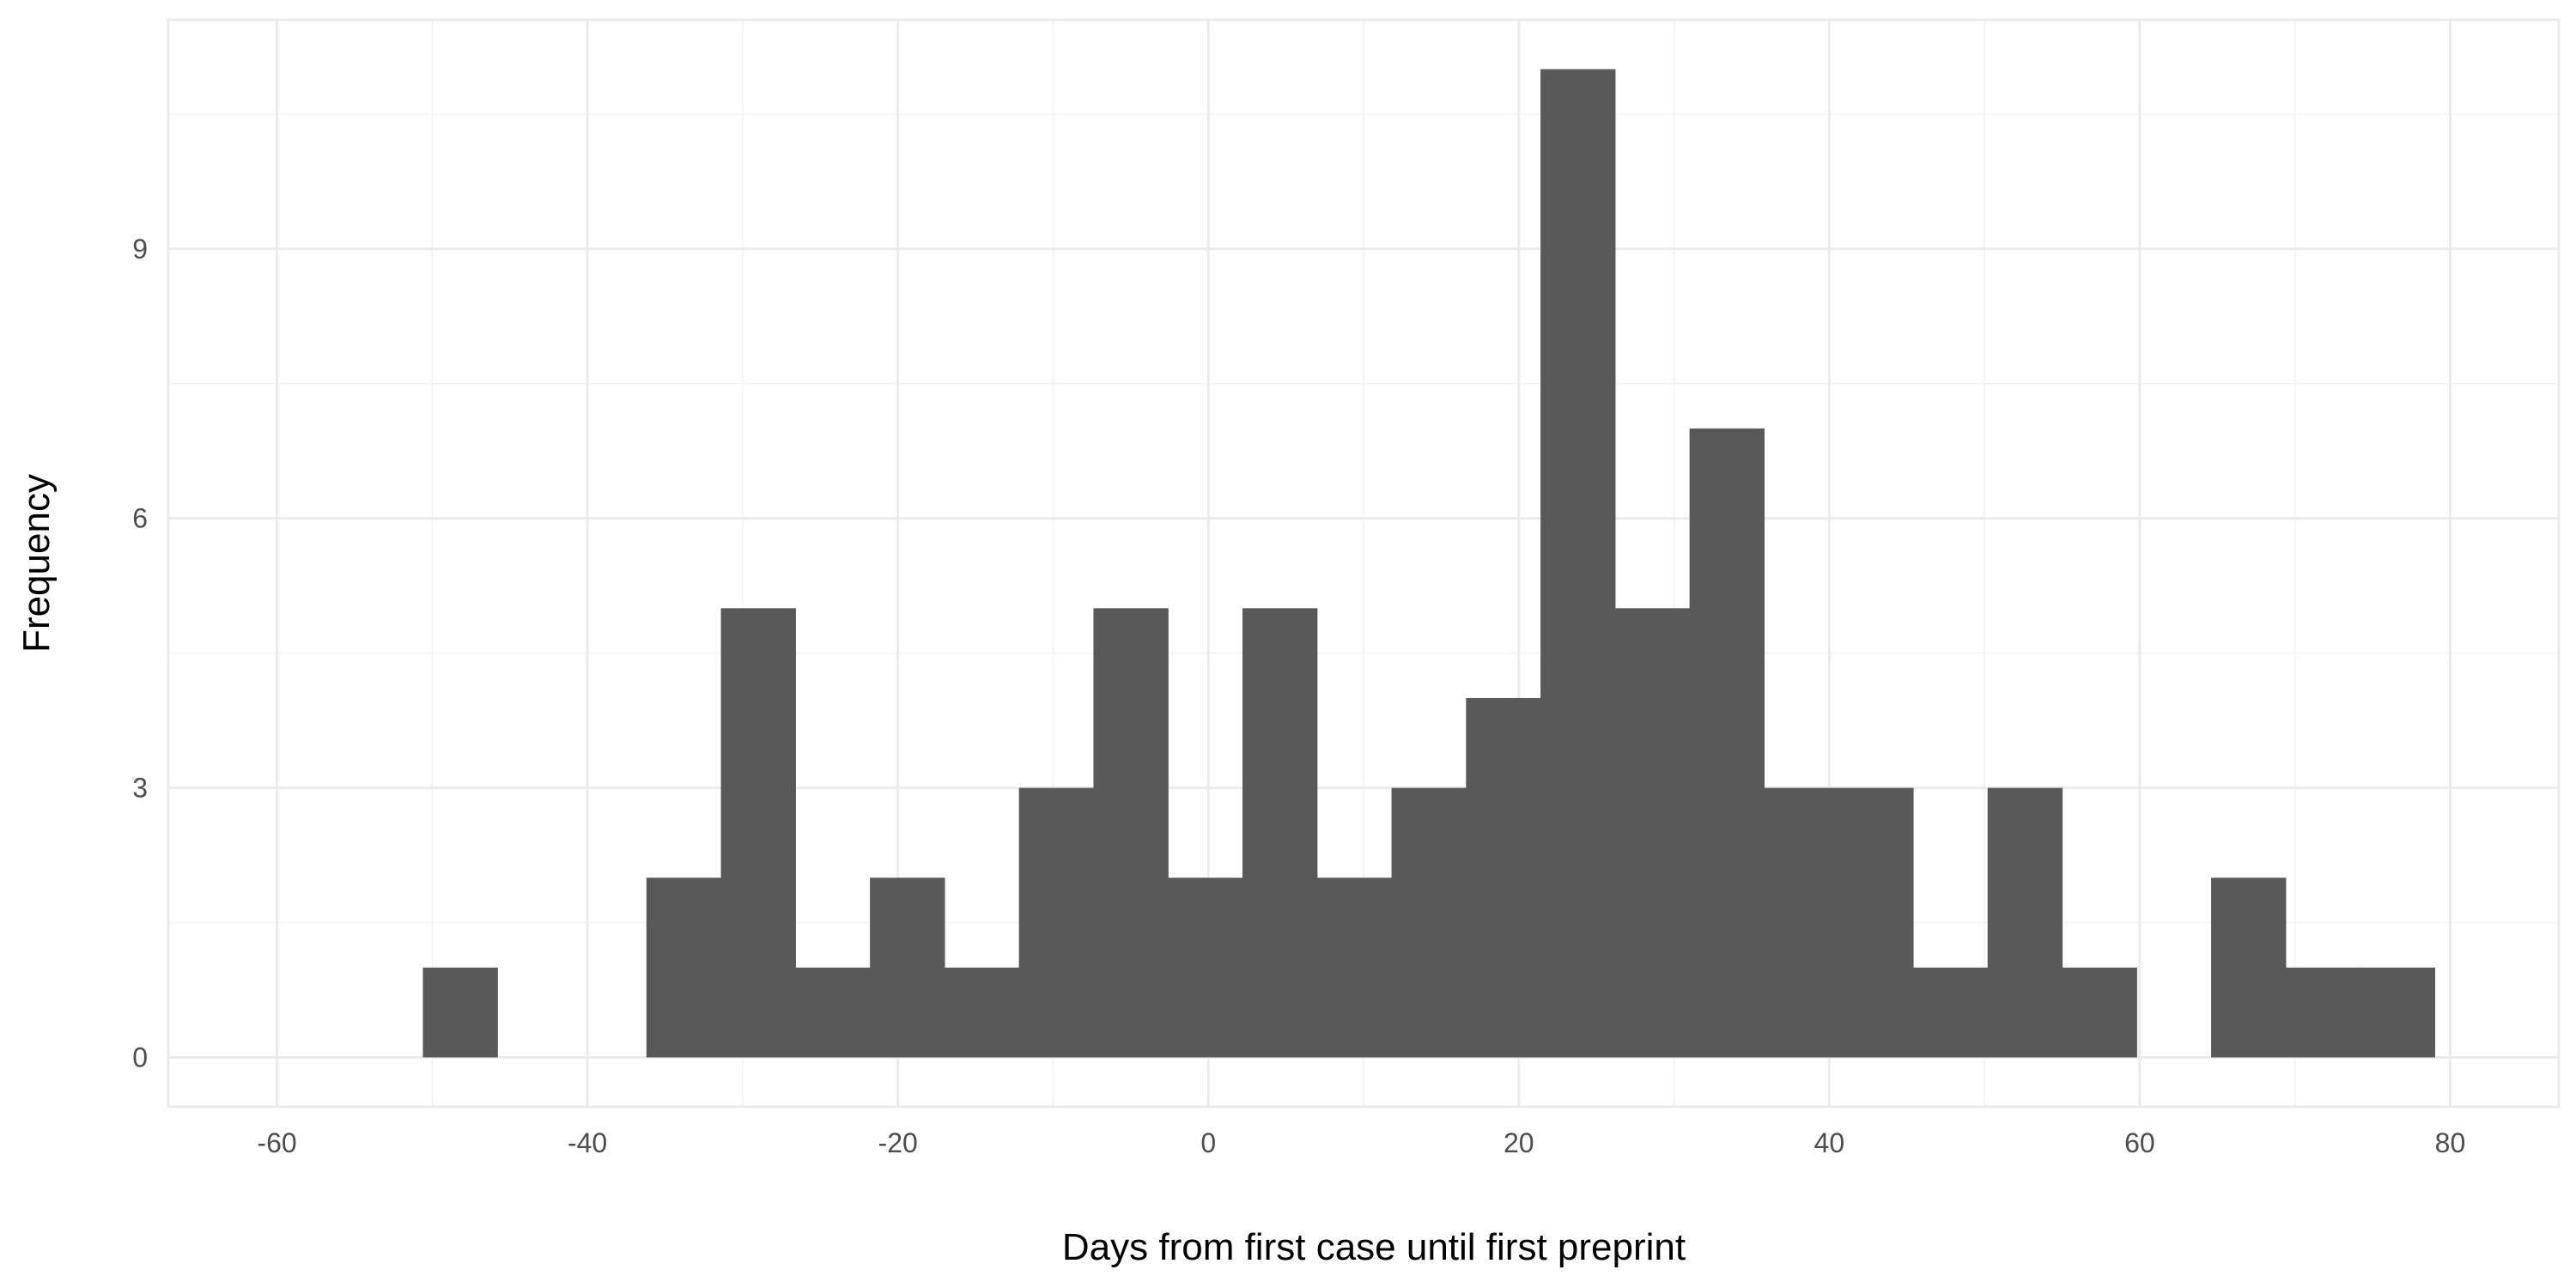  Describe the element at coordinates (140, 1057) in the screenshot. I see `y-tick-label: 0` at that location.